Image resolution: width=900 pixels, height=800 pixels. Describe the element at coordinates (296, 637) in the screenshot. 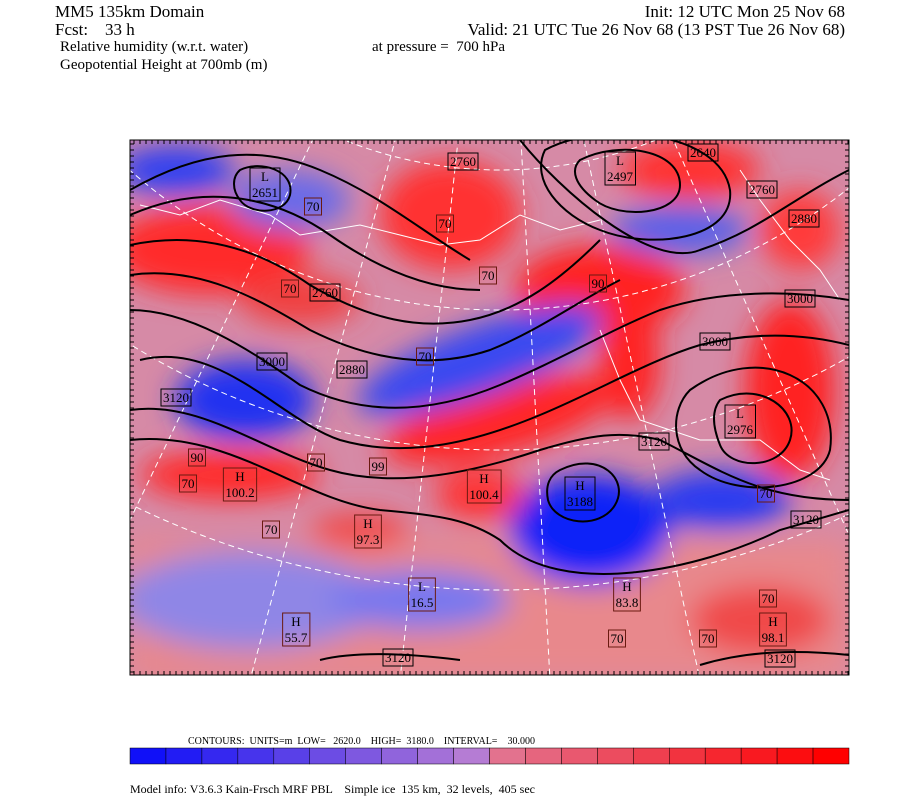

I see `humidity-label-text: 55.7` at that location.